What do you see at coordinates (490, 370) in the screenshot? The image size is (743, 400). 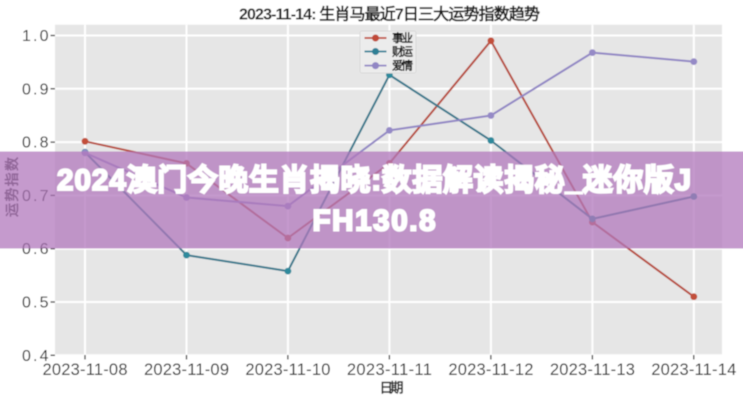 I see `svg-text: 2023-11-12` at bounding box center [490, 370].